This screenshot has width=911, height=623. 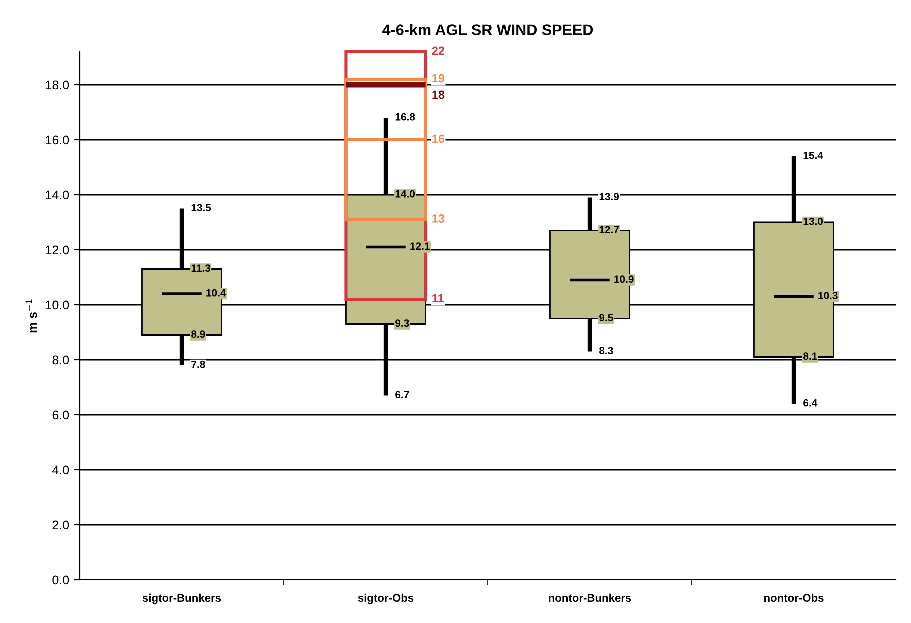 I want to click on annotation: 10.3, so click(x=828, y=296).